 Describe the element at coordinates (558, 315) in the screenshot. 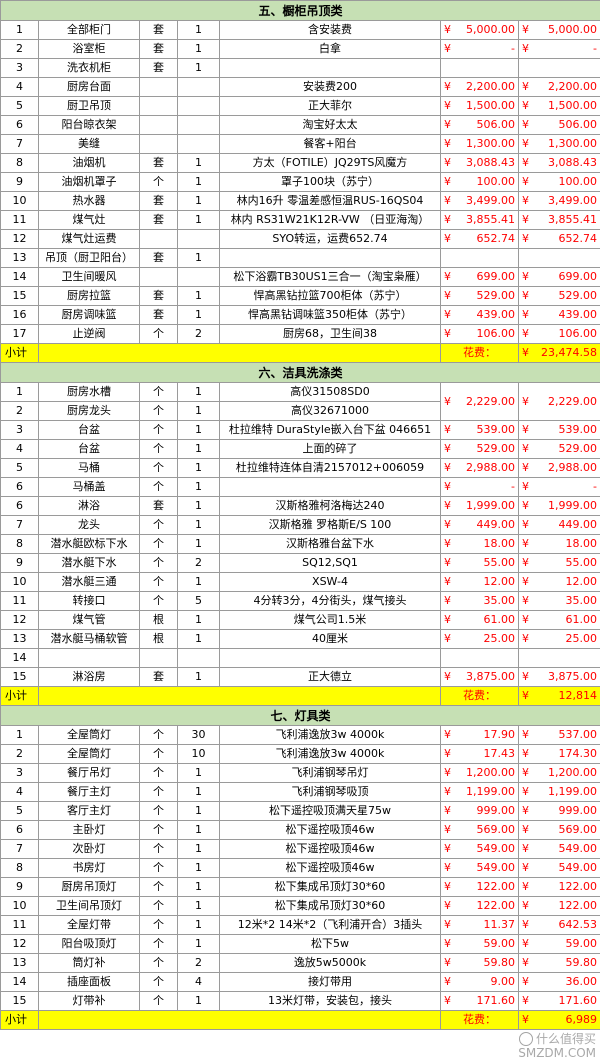

I see `line-amount: ¥439.00` at that location.